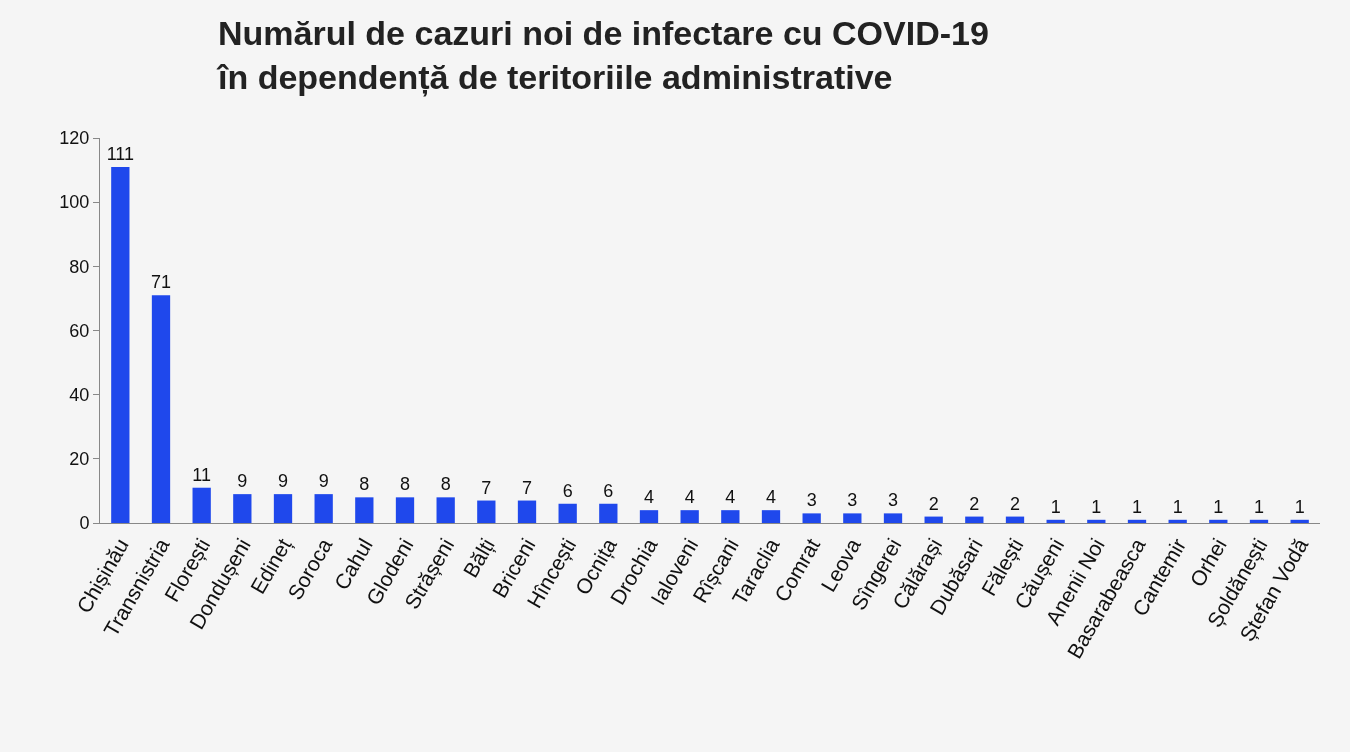 The image size is (1350, 752). Describe the element at coordinates (84, 523) in the screenshot. I see `y-tick-label: 0` at that location.